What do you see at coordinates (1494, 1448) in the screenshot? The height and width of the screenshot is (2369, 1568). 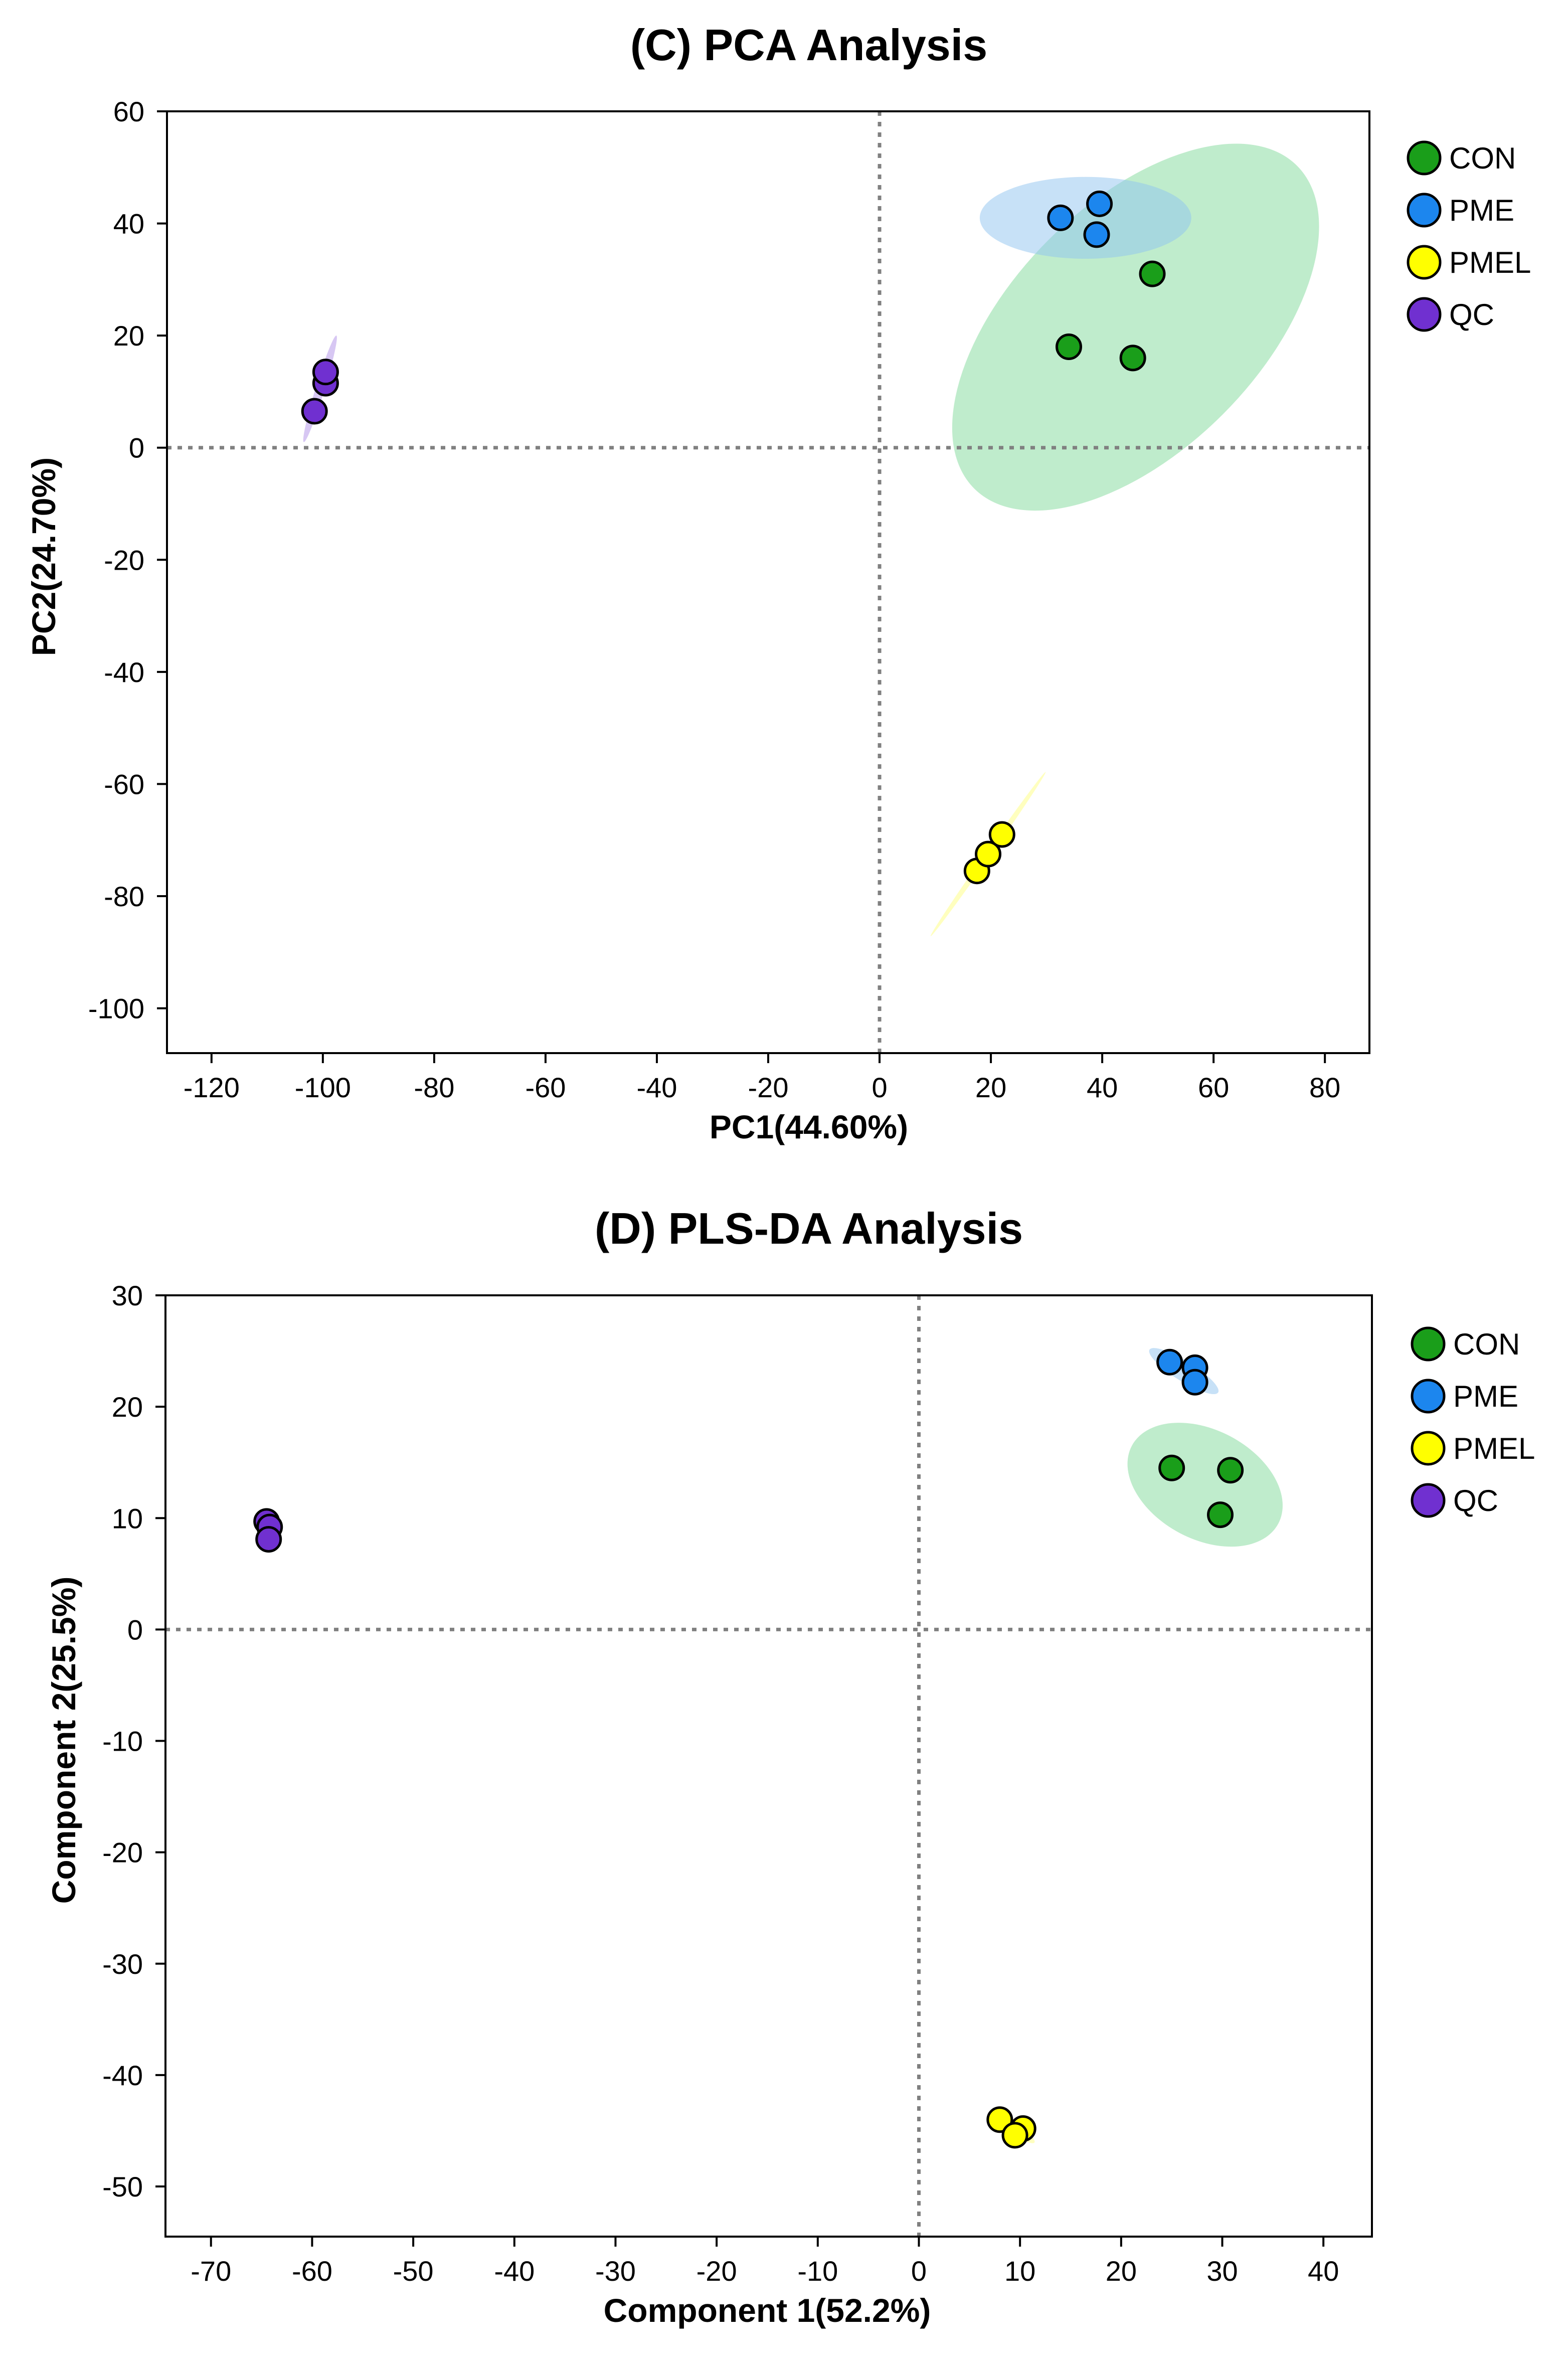 I see `plsda-legend-label-pmel: PMEL` at bounding box center [1494, 1448].